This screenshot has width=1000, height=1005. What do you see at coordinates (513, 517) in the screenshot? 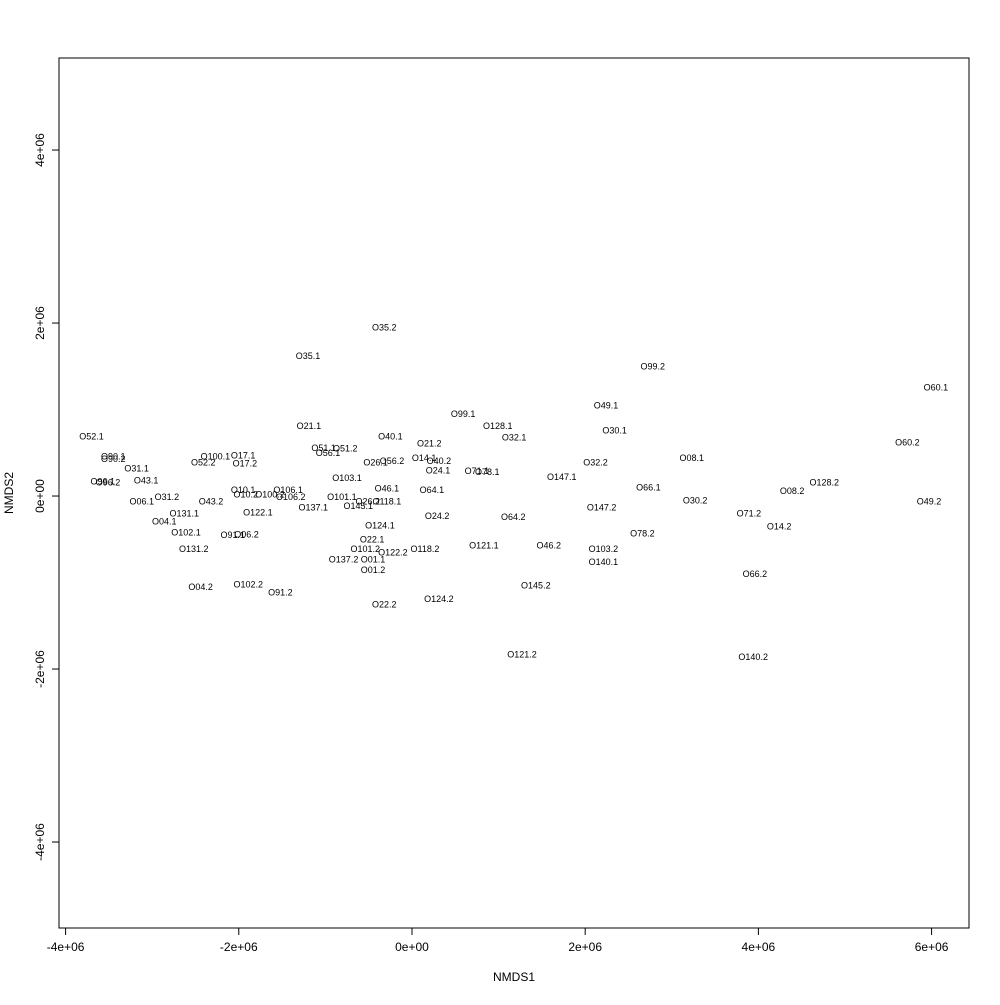
I see `point-label: O64.2` at bounding box center [513, 517].